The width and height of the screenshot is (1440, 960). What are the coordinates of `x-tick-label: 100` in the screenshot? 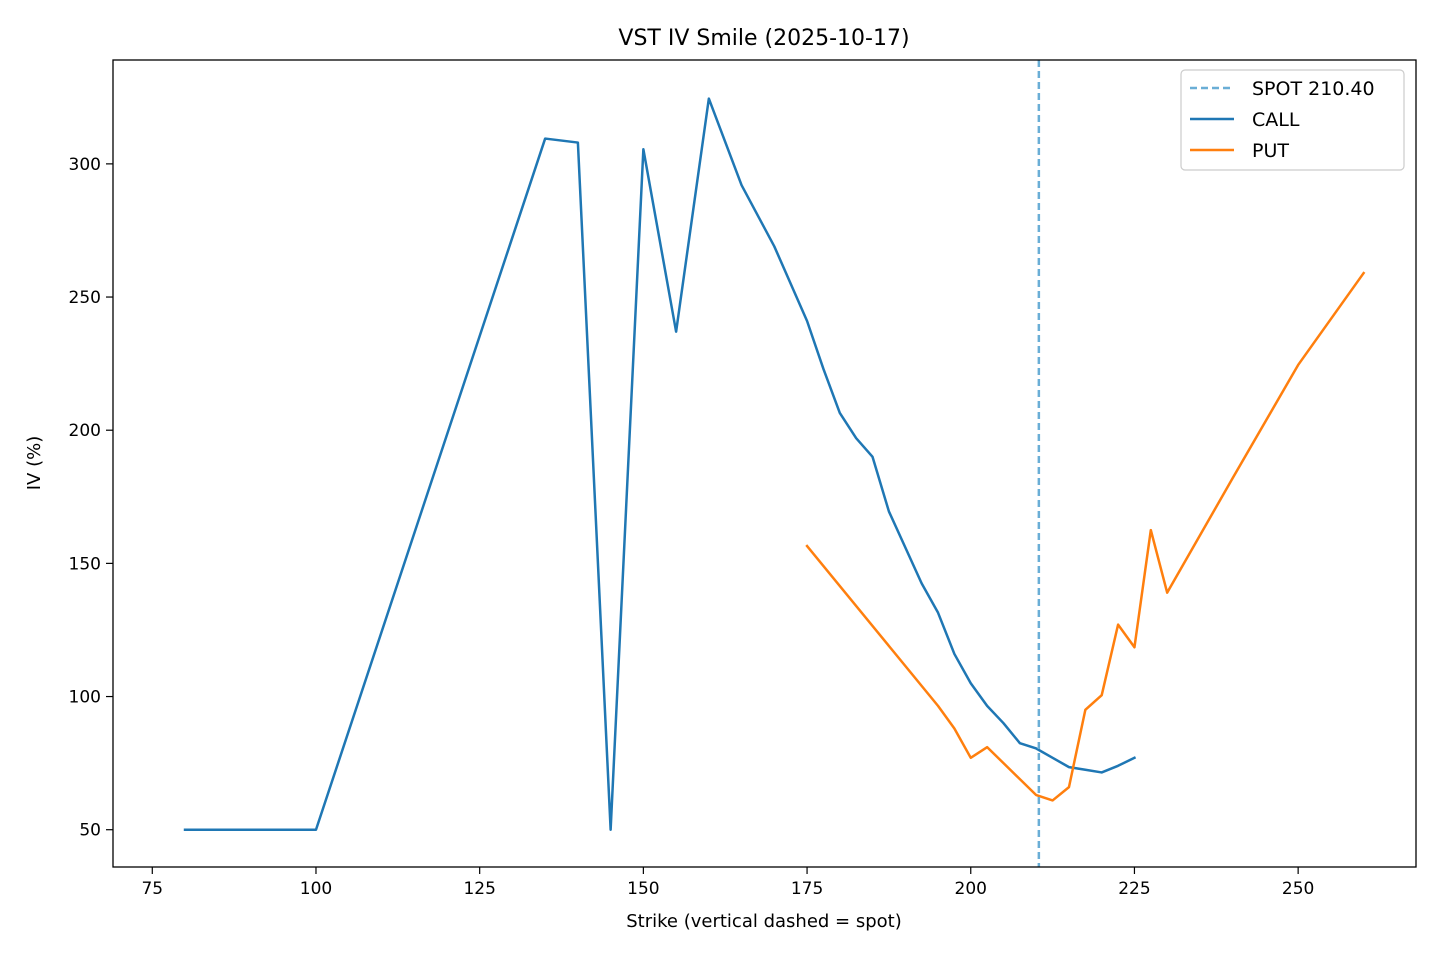 It's located at (316, 889).